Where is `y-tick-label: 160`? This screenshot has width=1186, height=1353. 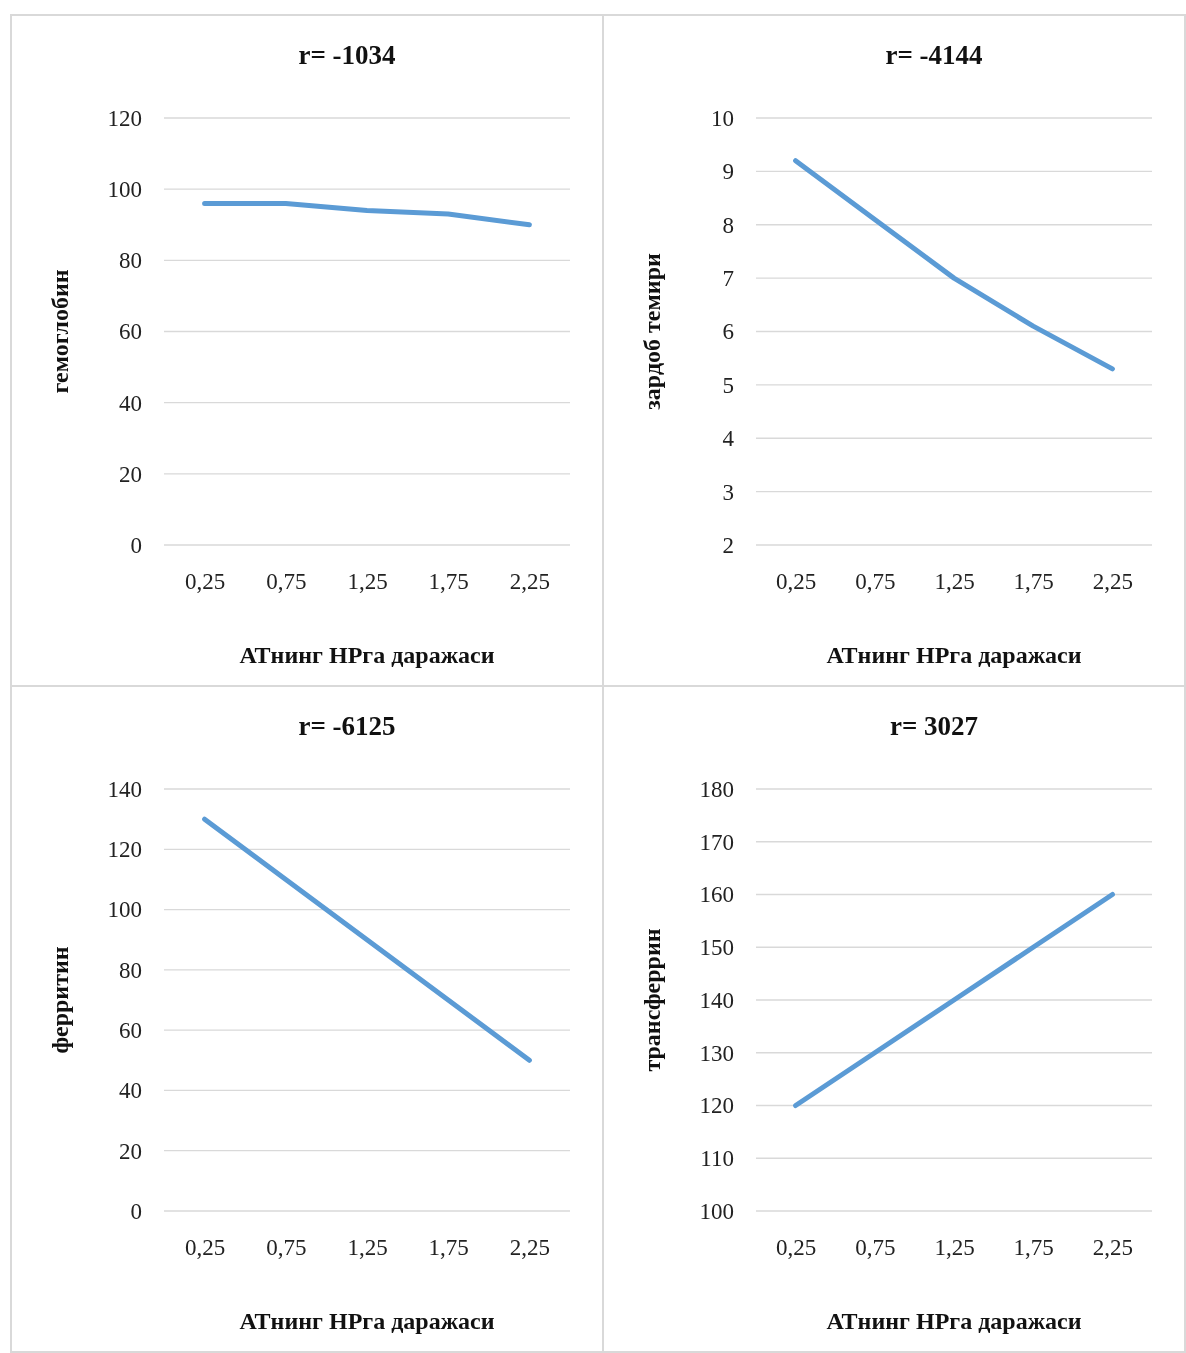 y-tick-label: 160 is located at coordinates (716, 895).